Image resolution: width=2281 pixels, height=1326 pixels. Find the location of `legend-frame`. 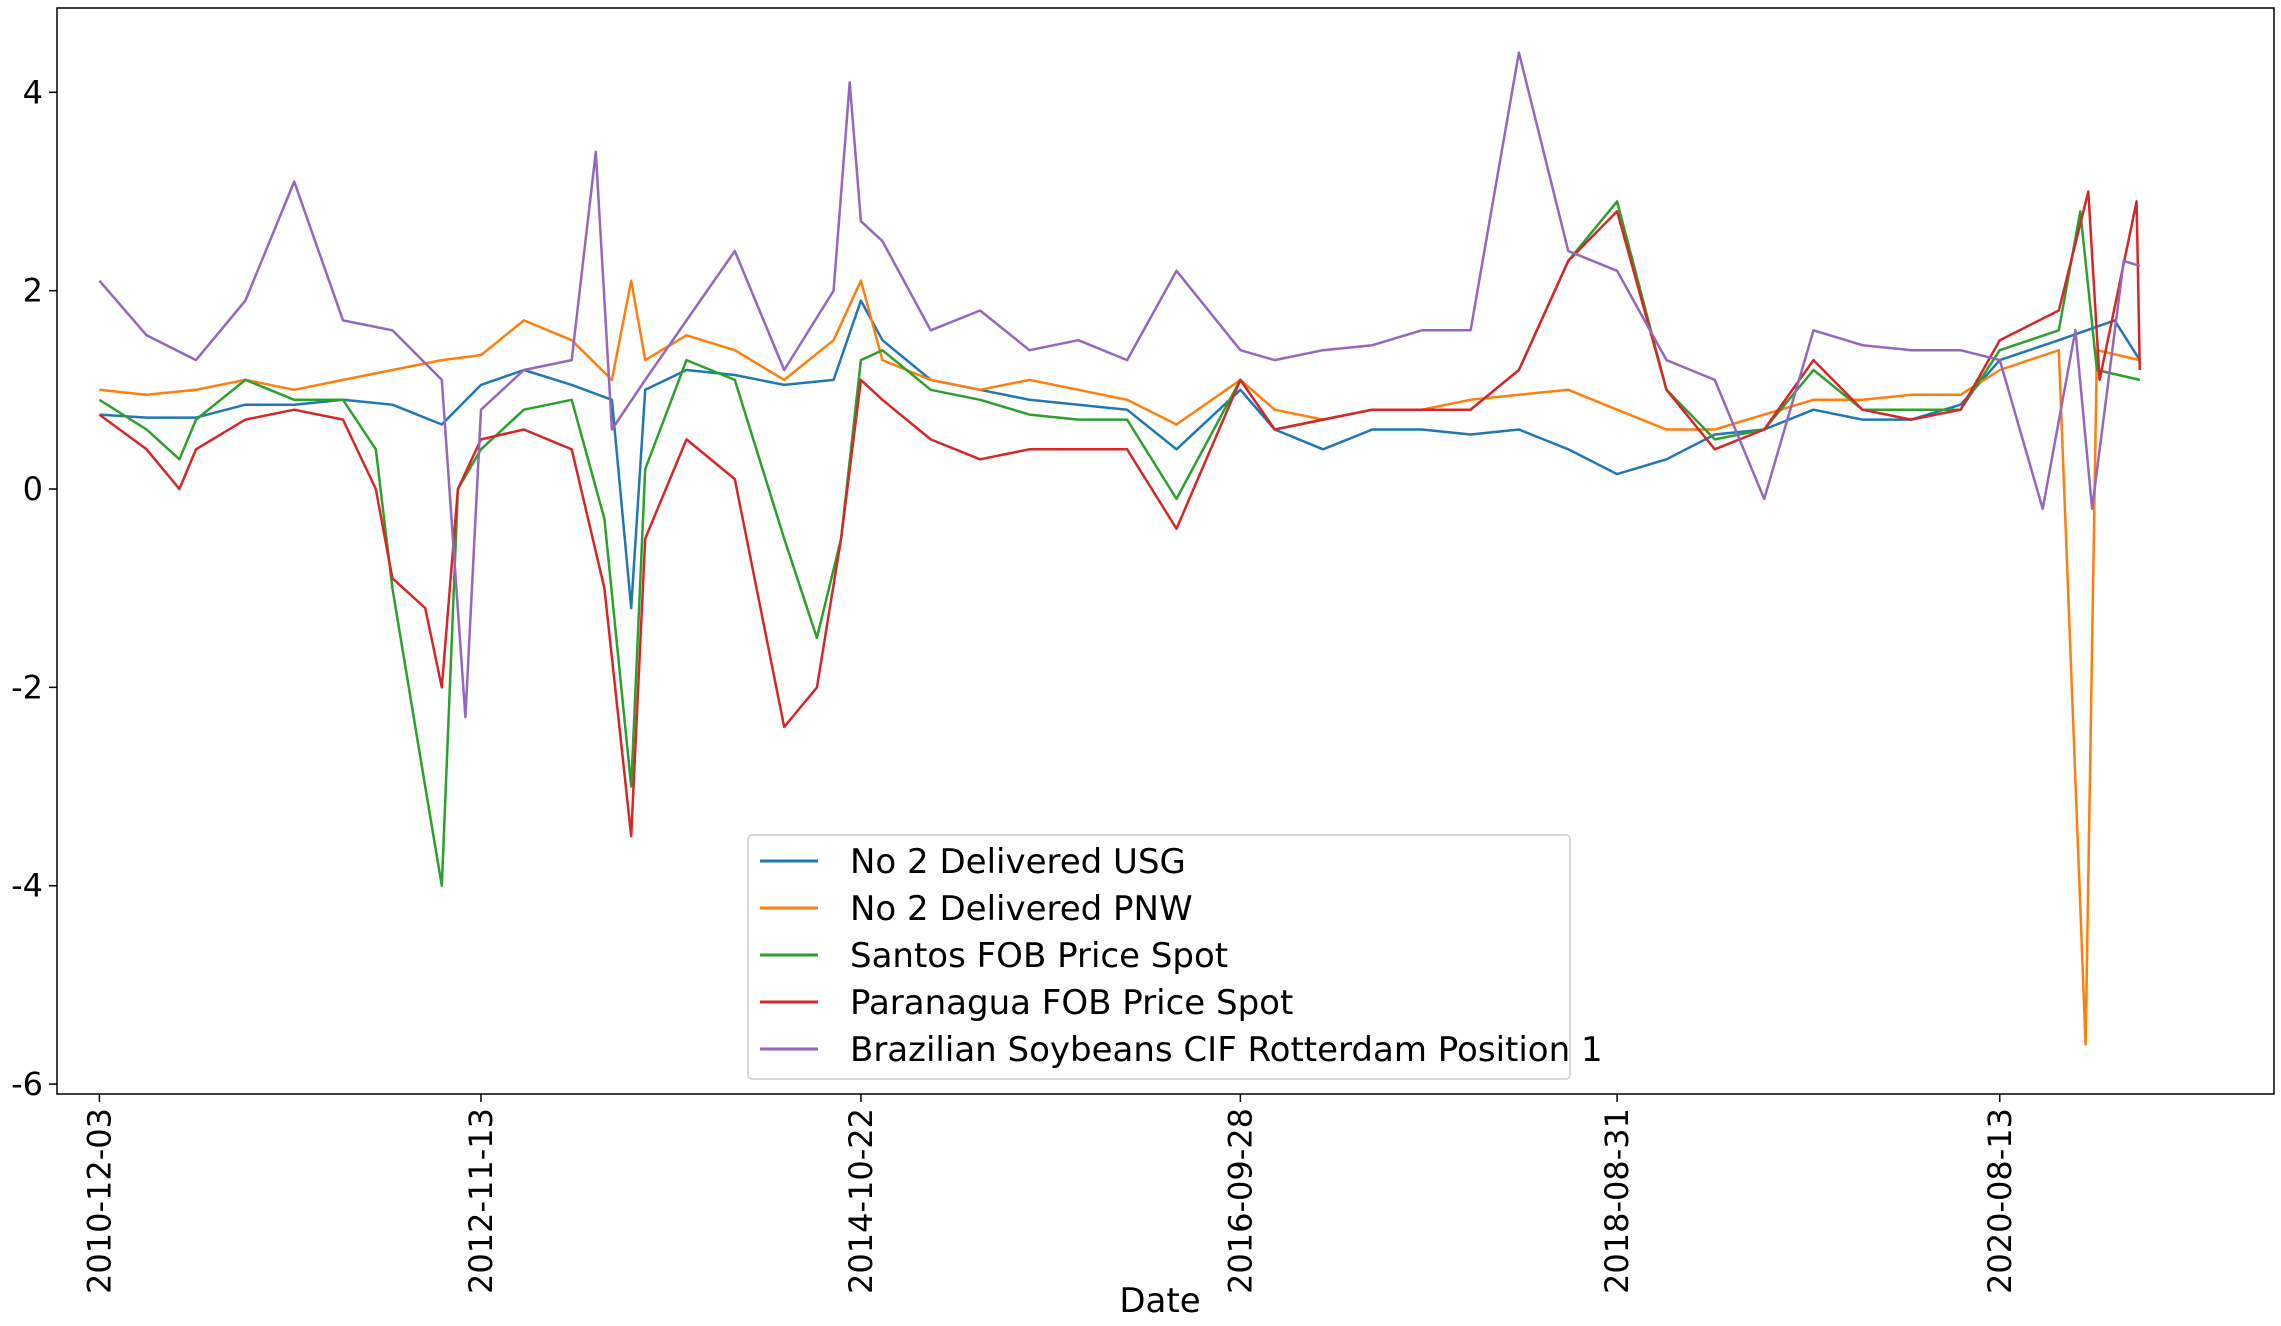

legend-frame is located at coordinates (1159, 957).